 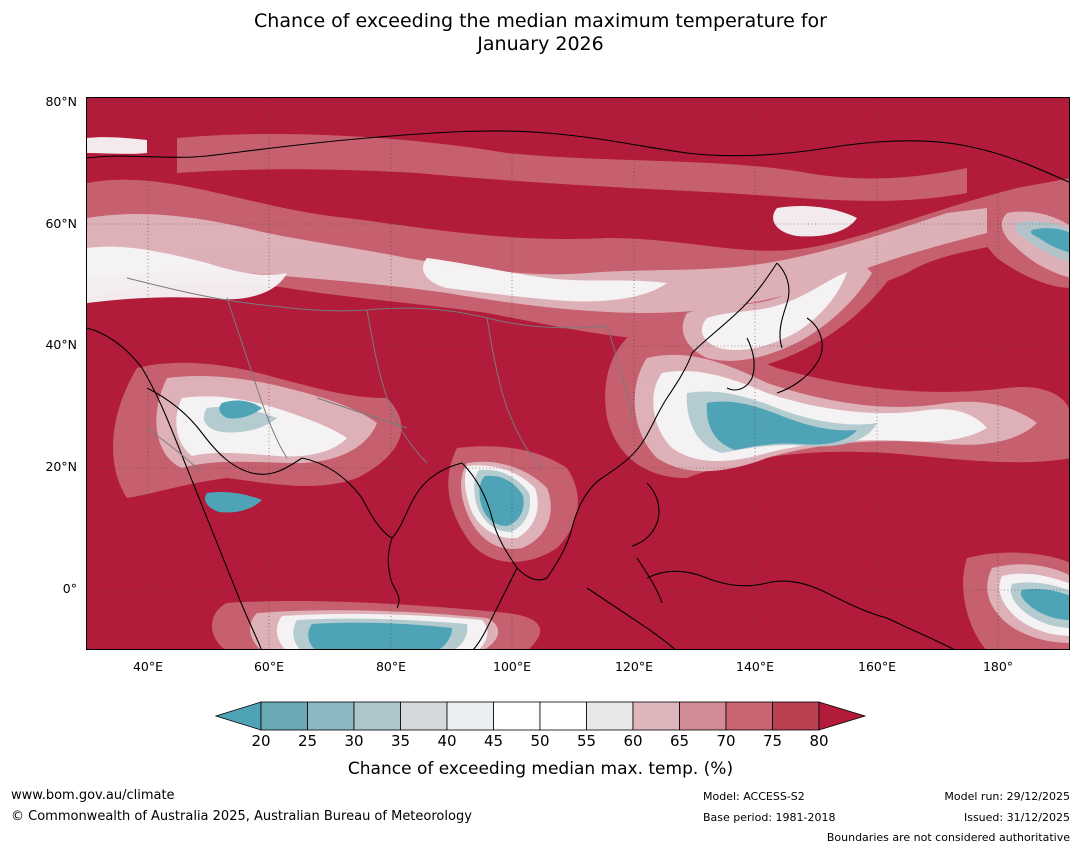 I want to click on lon-label: 180°, so click(x=998, y=666).